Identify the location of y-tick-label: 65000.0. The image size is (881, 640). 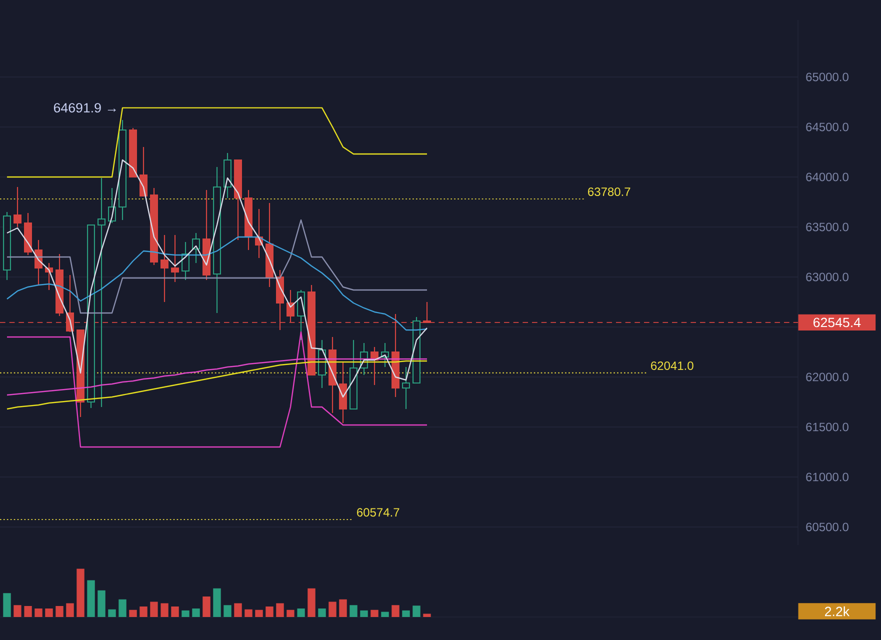
(827, 77).